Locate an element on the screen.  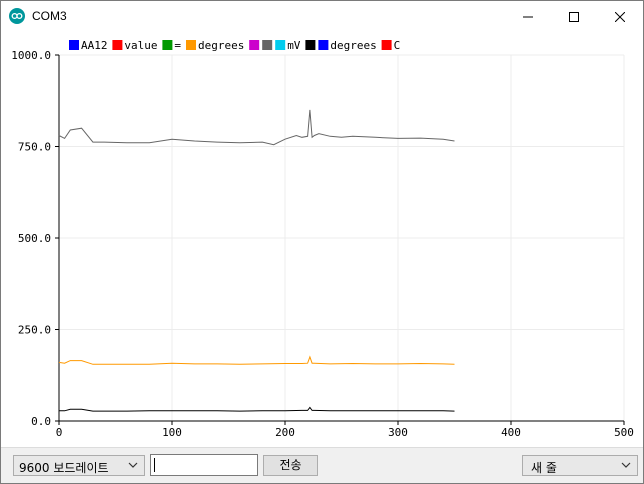
title-bar: COM3 is located at coordinates (322, 16).